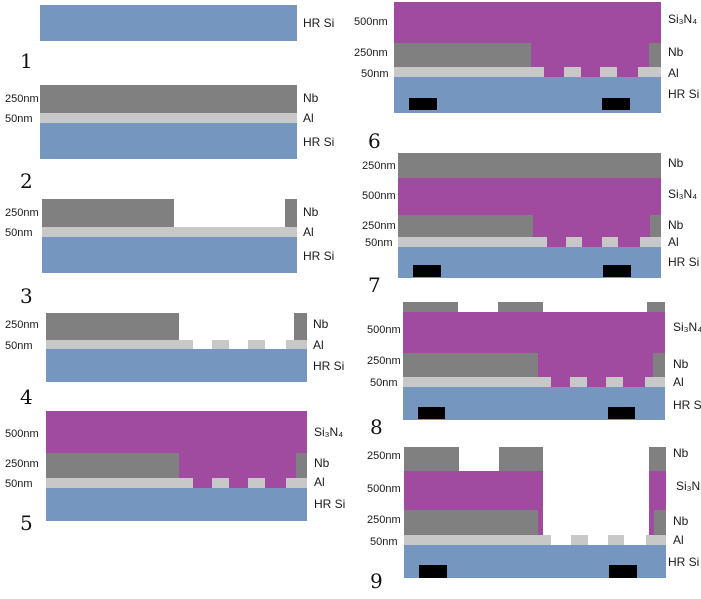 This screenshot has height=599, width=701. What do you see at coordinates (168, 99) in the screenshot?
I see `nb-layer` at bounding box center [168, 99].